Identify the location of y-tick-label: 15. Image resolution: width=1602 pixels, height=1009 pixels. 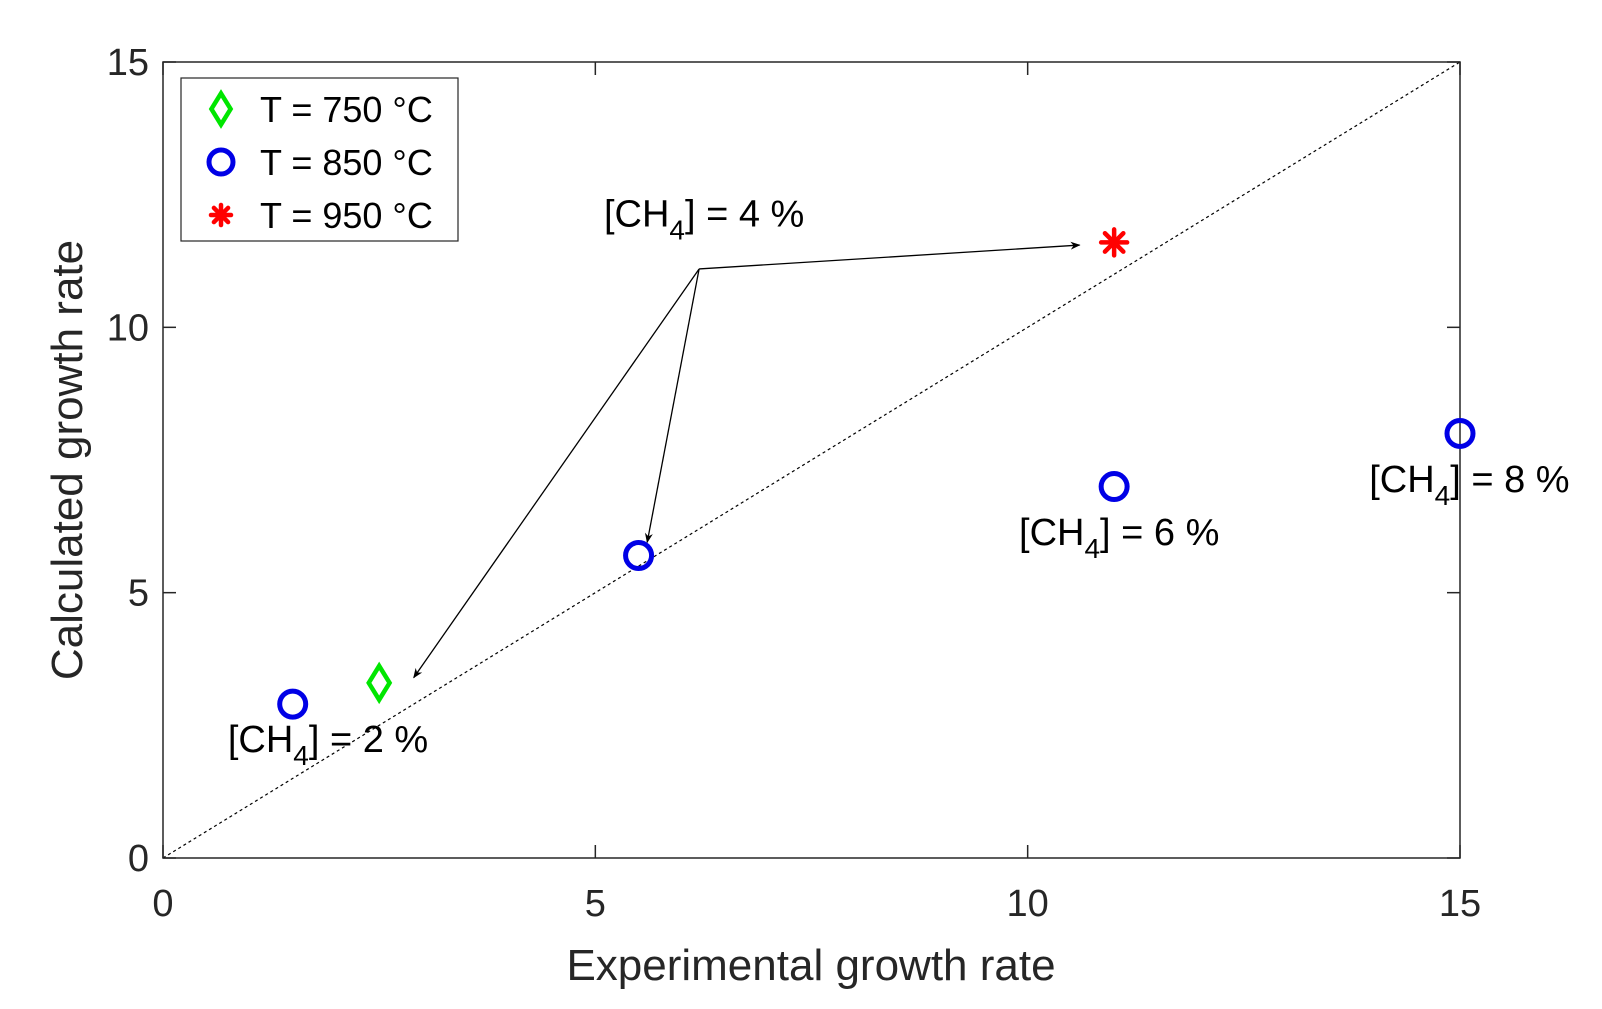
(128, 63).